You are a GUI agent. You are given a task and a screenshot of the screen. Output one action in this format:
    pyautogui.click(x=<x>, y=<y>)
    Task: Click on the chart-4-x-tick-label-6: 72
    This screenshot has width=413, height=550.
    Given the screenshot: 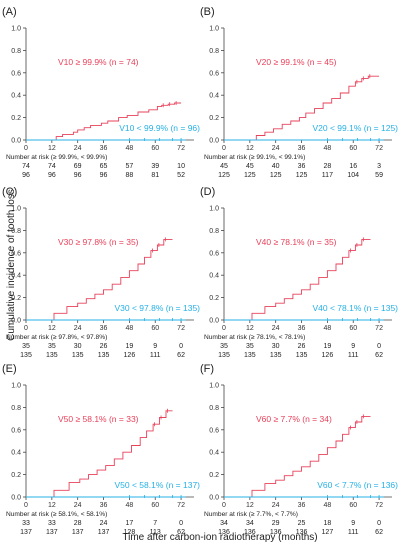 What is the action you would take?
    pyautogui.click(x=181, y=505)
    